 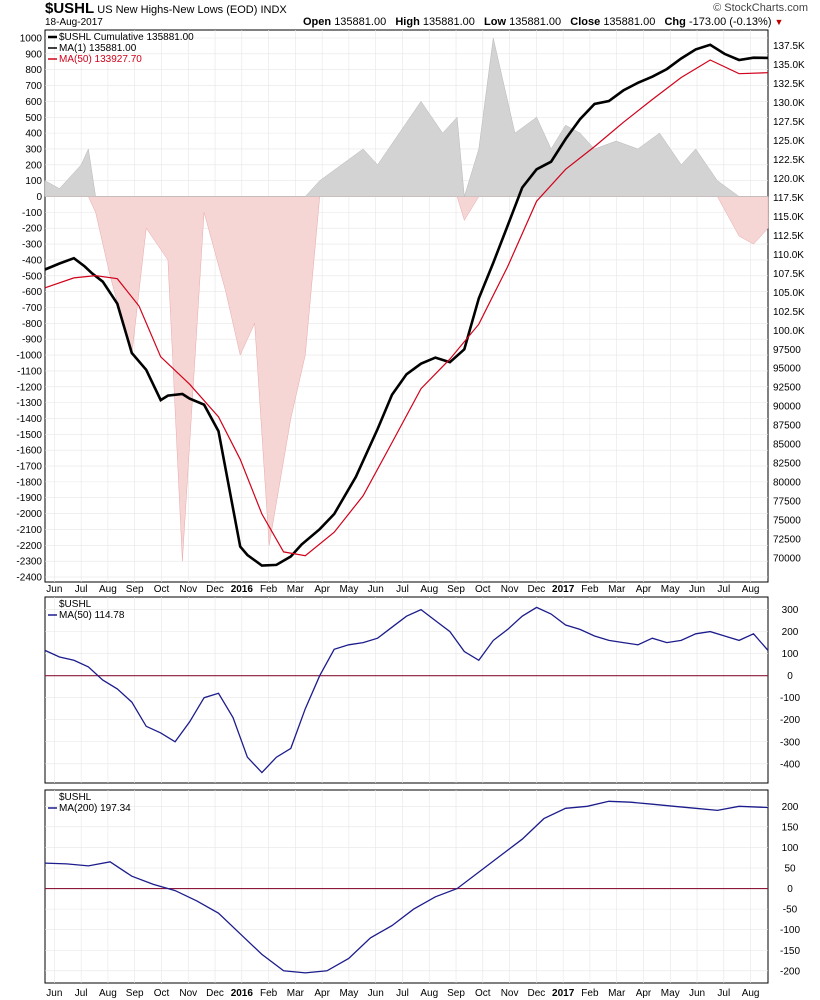 I want to click on x-tick-bottom-15: Sep, so click(x=456, y=993).